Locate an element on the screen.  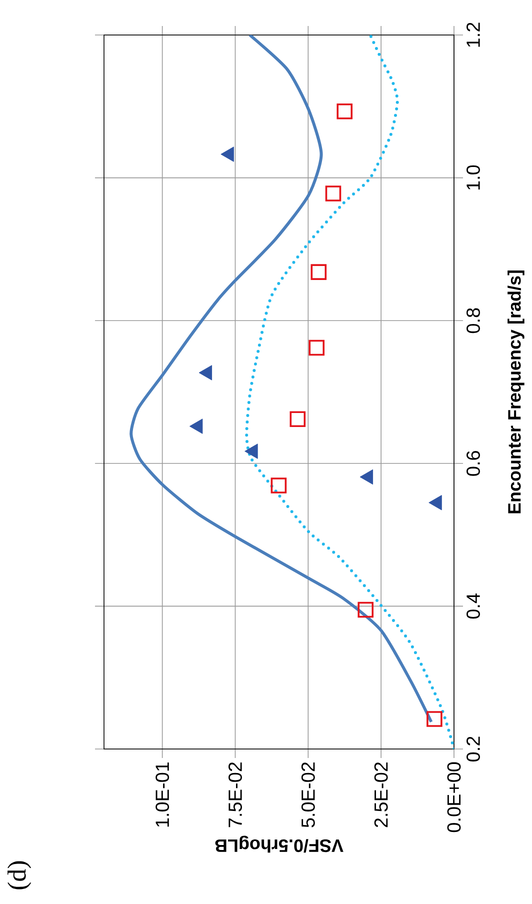
y-tick-label: 0.6 is located at coordinates (473, 463).